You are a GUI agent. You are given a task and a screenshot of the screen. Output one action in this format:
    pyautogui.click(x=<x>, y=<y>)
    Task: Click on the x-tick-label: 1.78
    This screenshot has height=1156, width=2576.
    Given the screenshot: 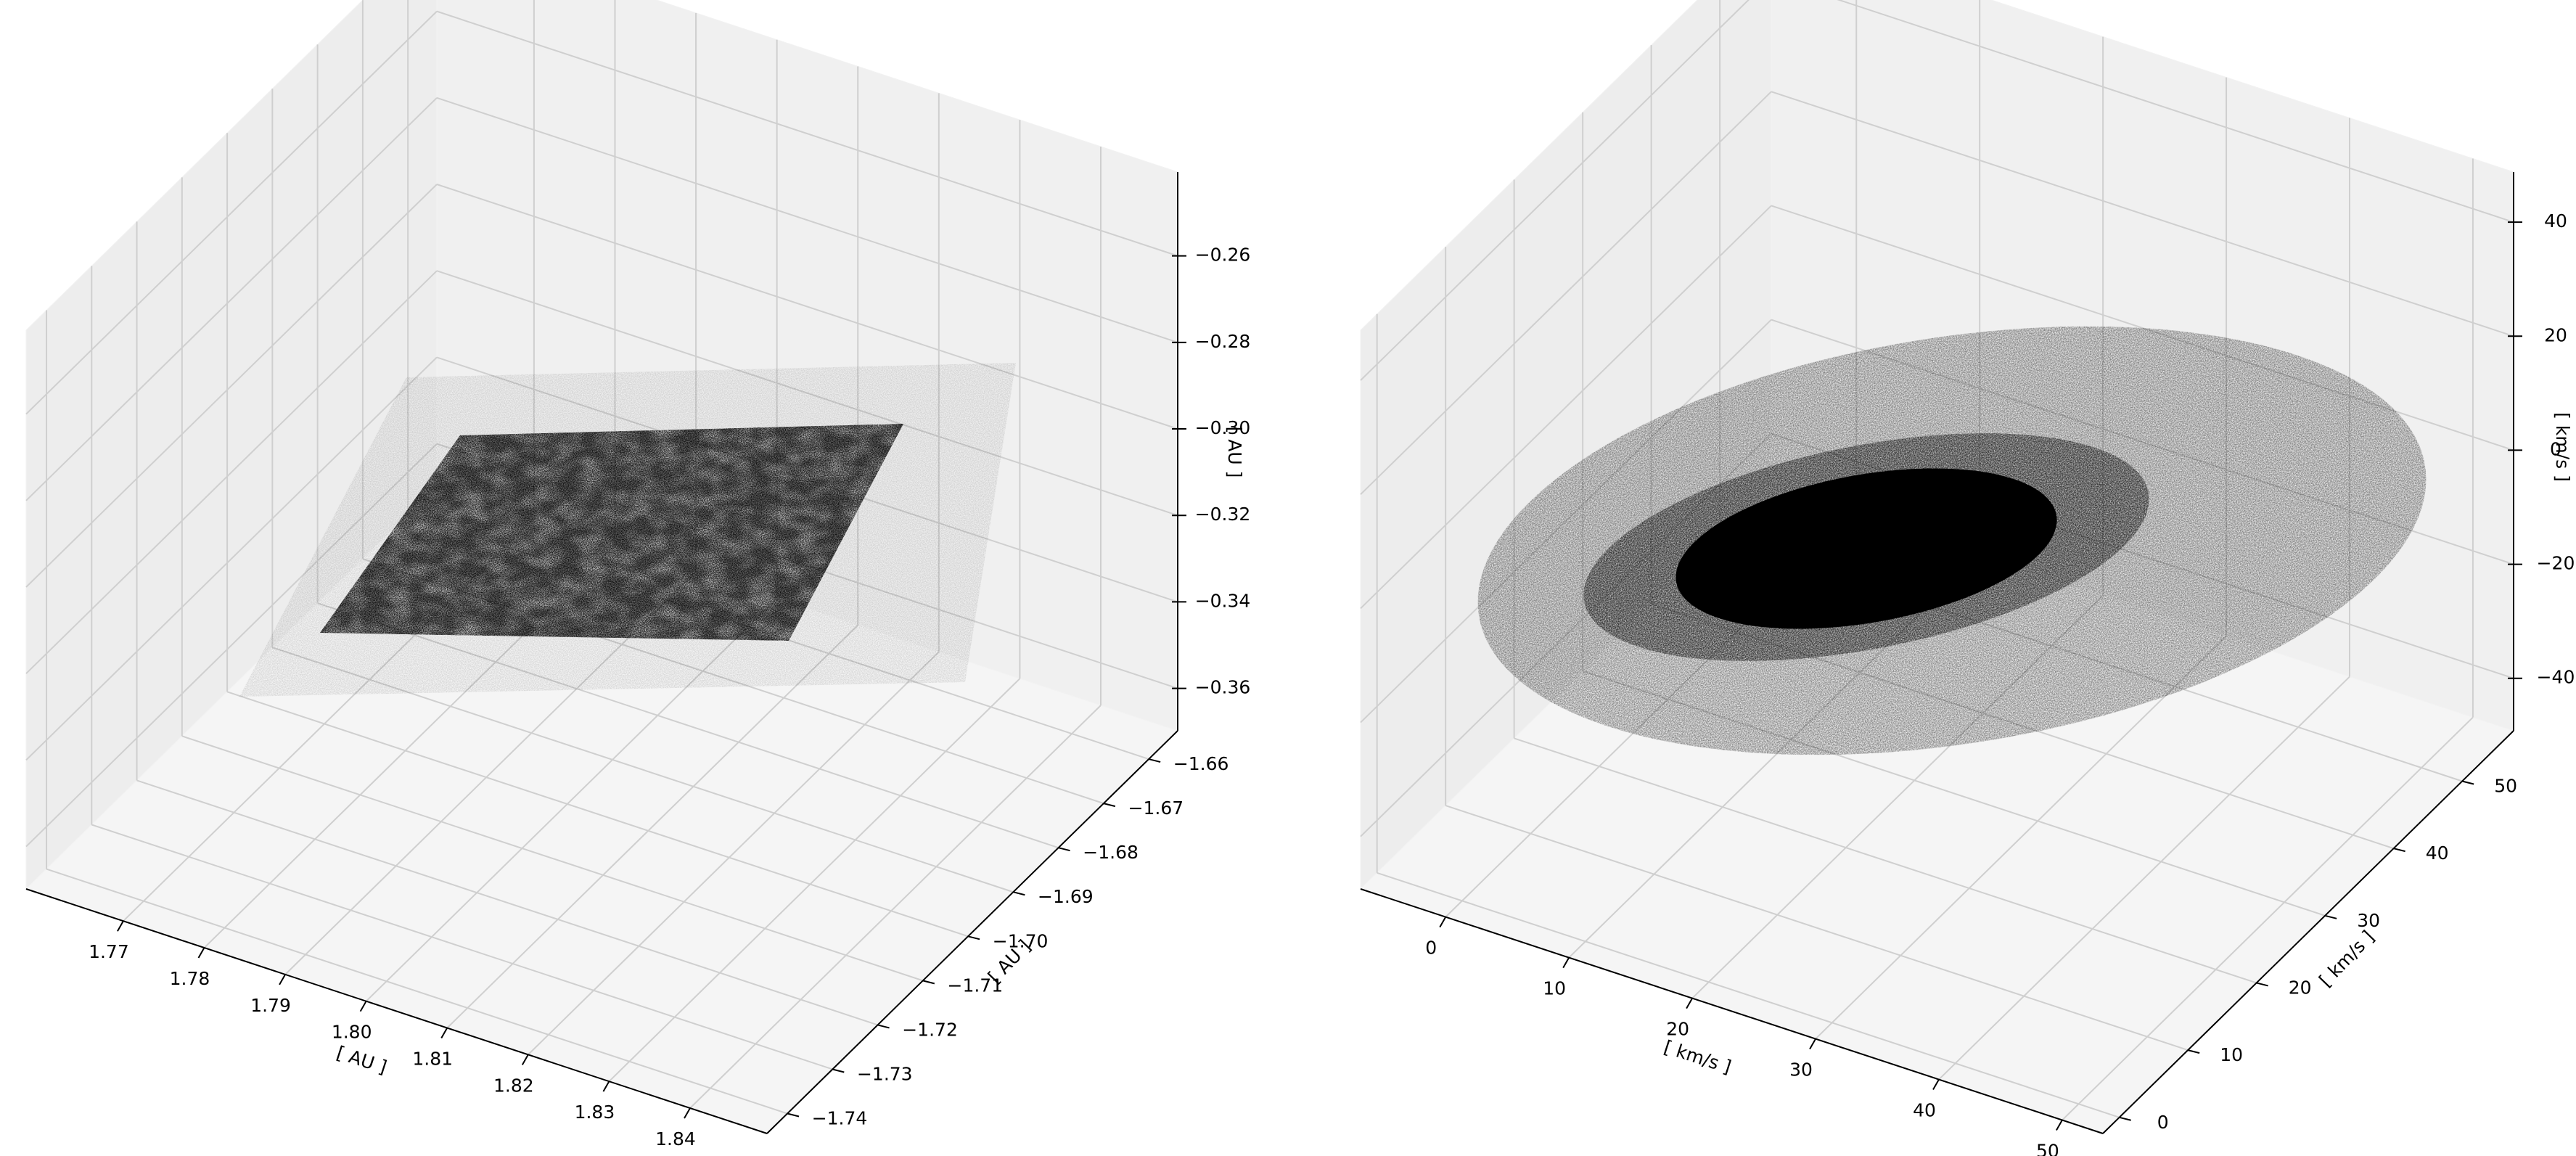 What is the action you would take?
    pyautogui.click(x=190, y=978)
    